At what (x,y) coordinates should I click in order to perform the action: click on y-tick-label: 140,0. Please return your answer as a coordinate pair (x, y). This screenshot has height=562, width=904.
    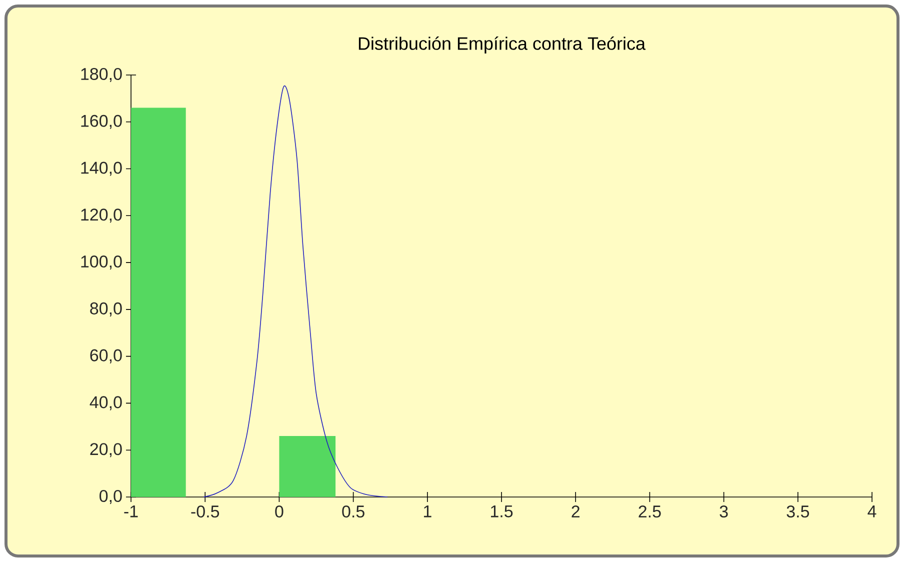
    Looking at the image, I should click on (101, 169).